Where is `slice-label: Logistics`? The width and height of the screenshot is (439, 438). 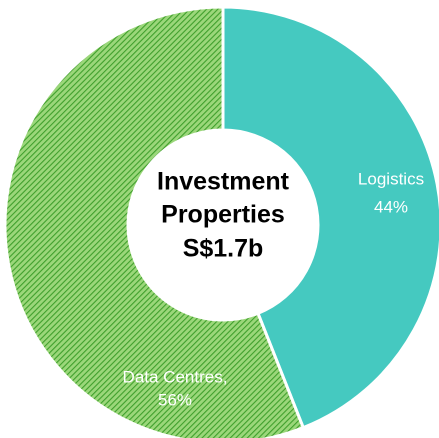 slice-label: Logistics is located at coordinates (391, 178).